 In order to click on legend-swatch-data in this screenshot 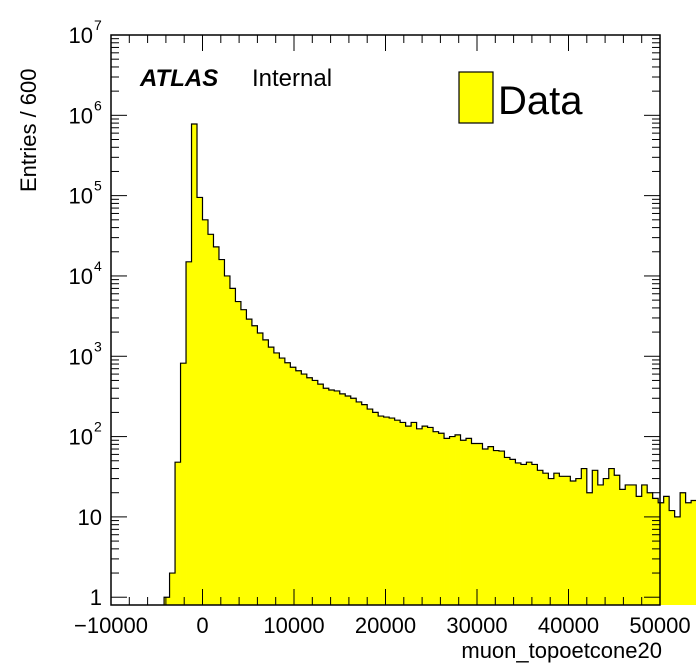, I will do `click(476, 97)`.